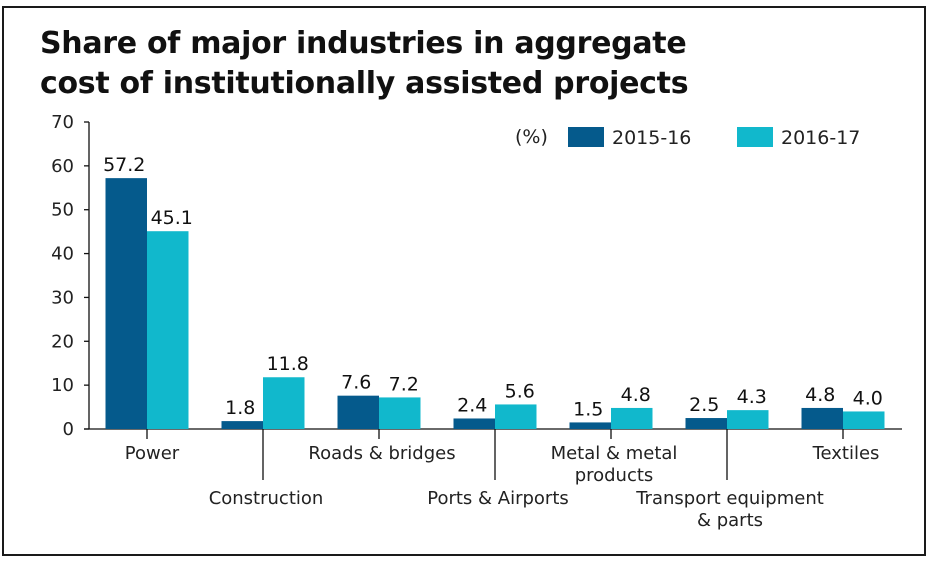  Describe the element at coordinates (472, 405) in the screenshot. I see `value-label: 2.4` at that location.